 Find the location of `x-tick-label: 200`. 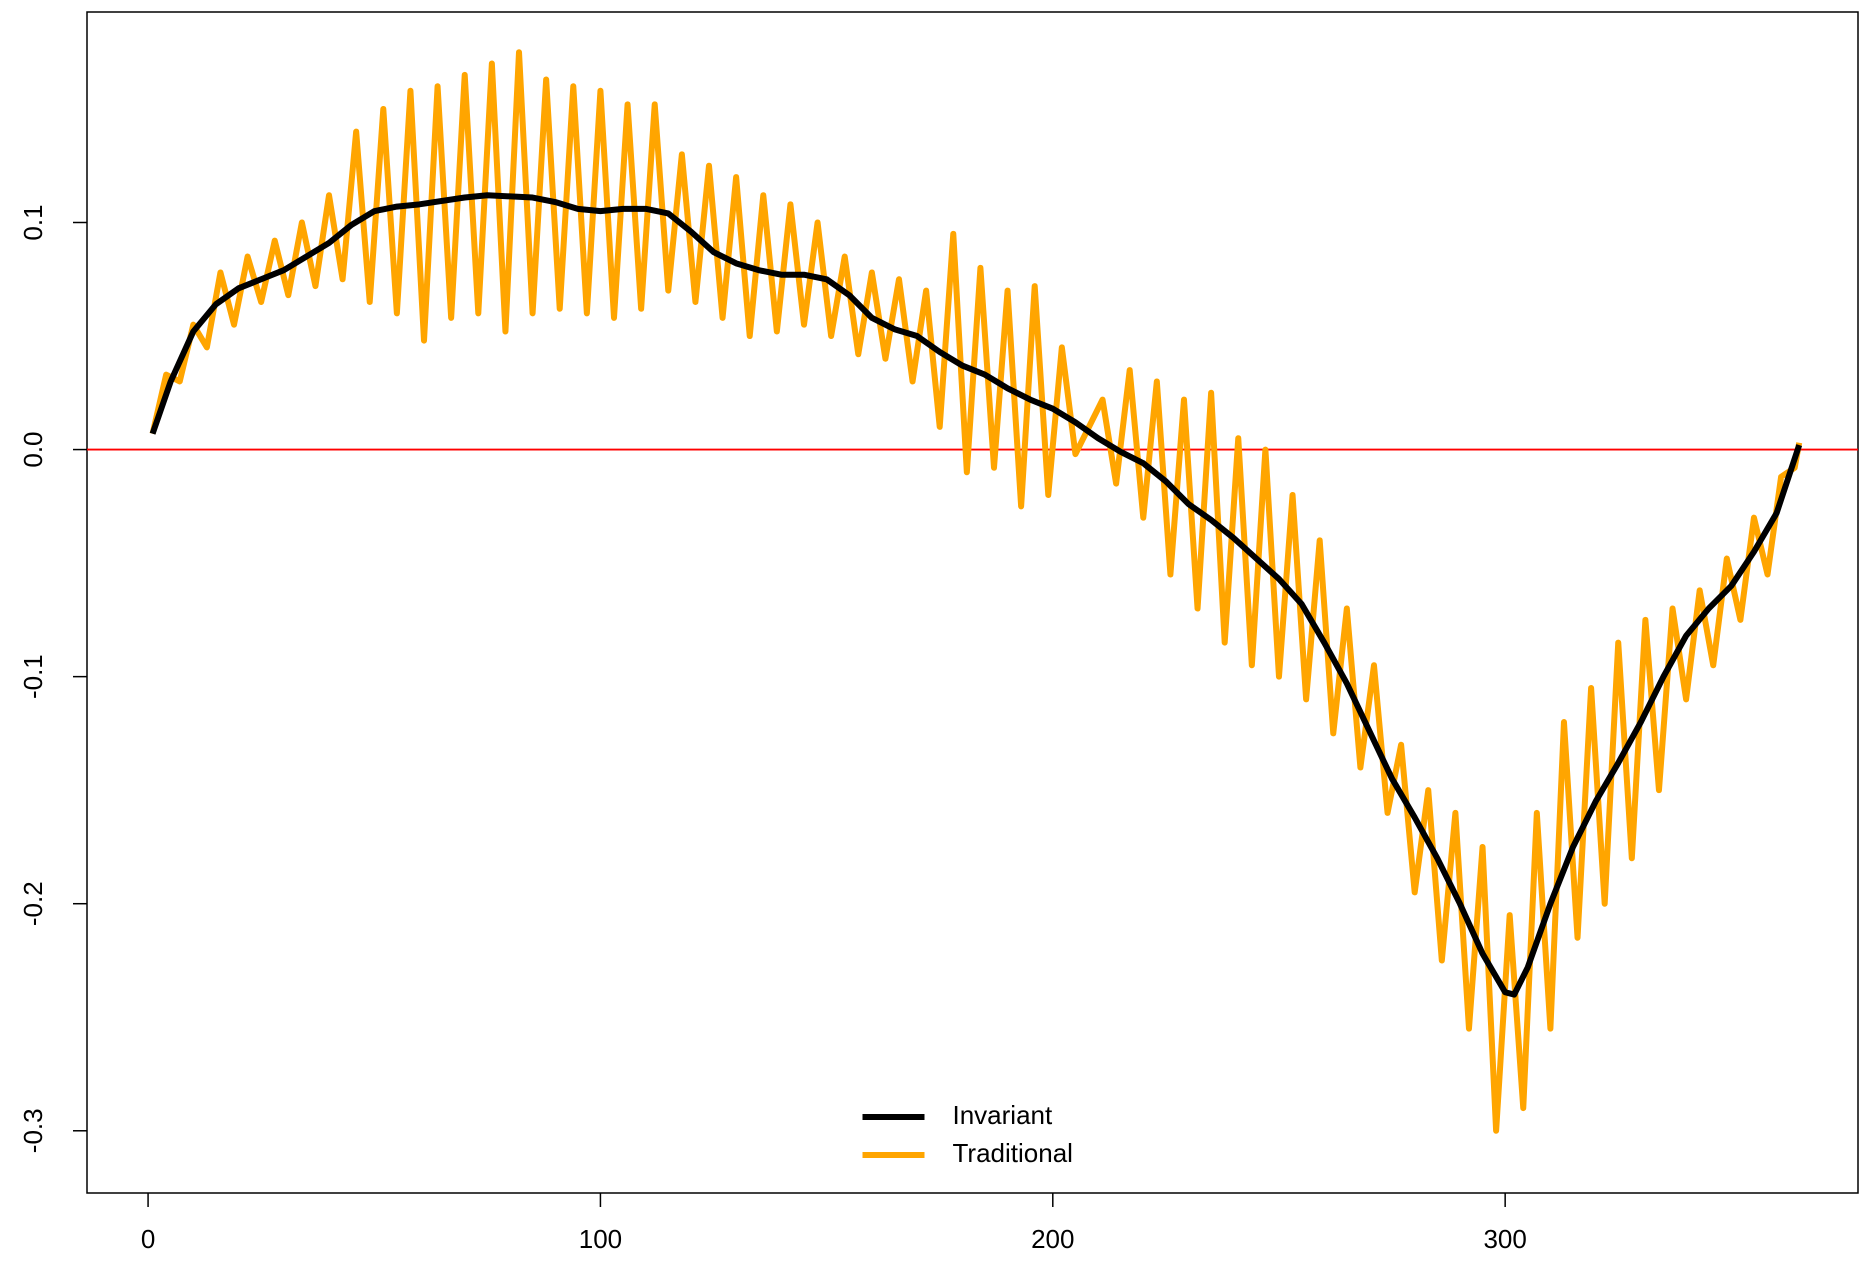

x-tick-label: 200 is located at coordinates (1052, 1239).